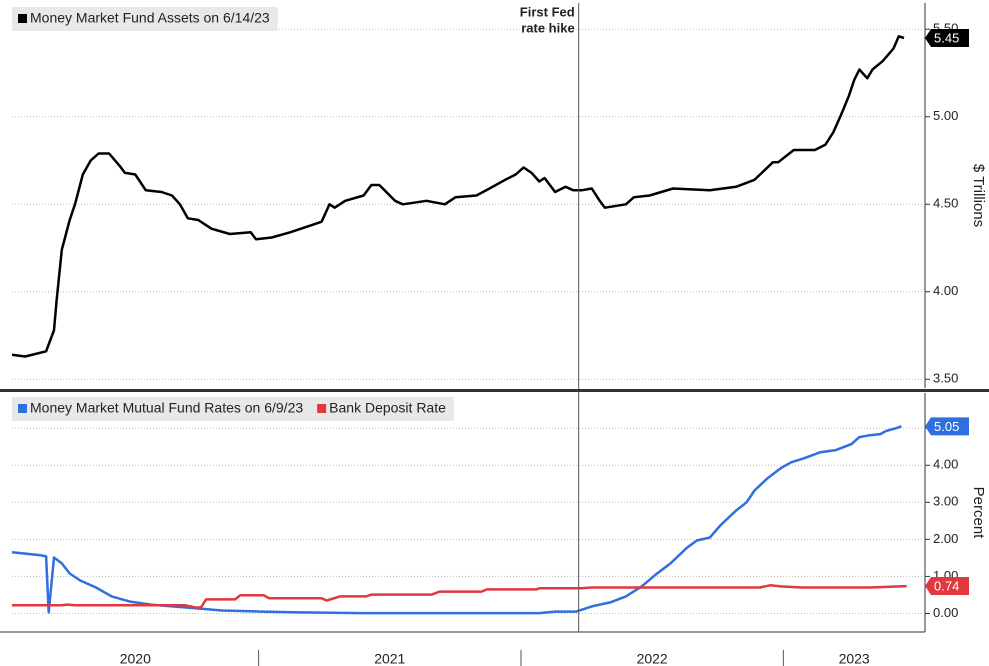 The width and height of the screenshot is (989, 666). I want to click on y-tick-label: 2.00, so click(945, 538).